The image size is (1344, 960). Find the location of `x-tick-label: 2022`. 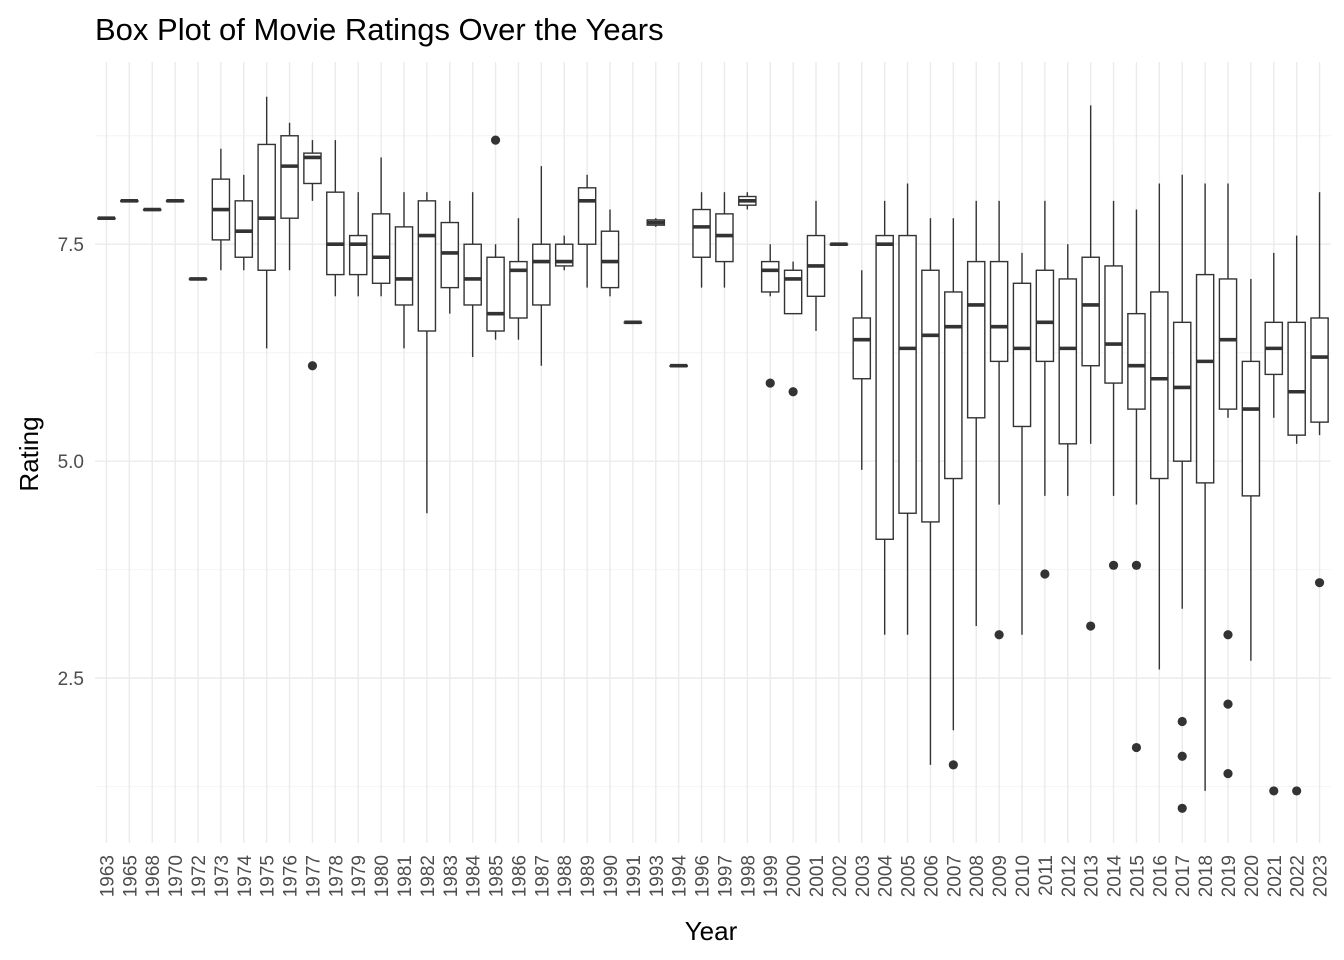

x-tick-label: 2022 is located at coordinates (1298, 876).